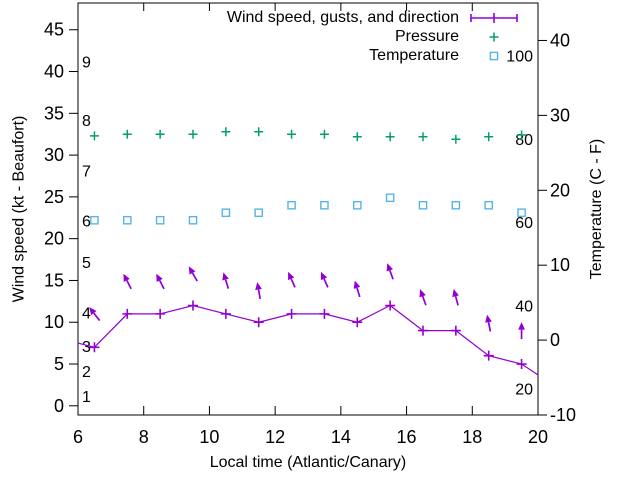 This screenshot has height=480, width=640. Describe the element at coordinates (209, 437) in the screenshot. I see `x-tick-label: 10` at that location.